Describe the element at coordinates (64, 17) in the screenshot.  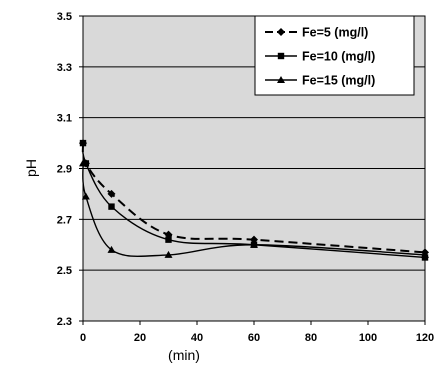
I see `y-tick-label: 3.5` at that location.